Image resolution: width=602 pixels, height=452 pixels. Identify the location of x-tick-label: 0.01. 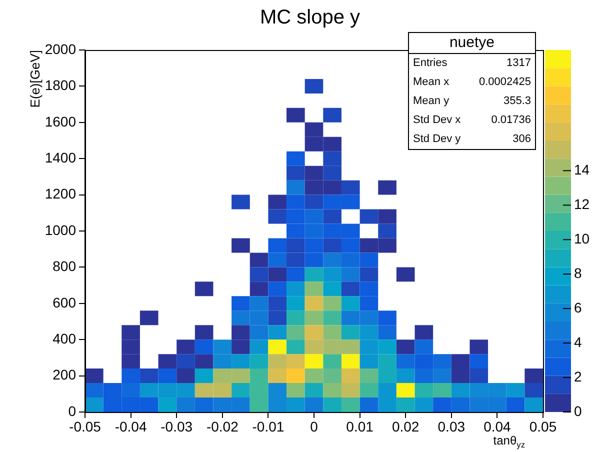
(360, 426).